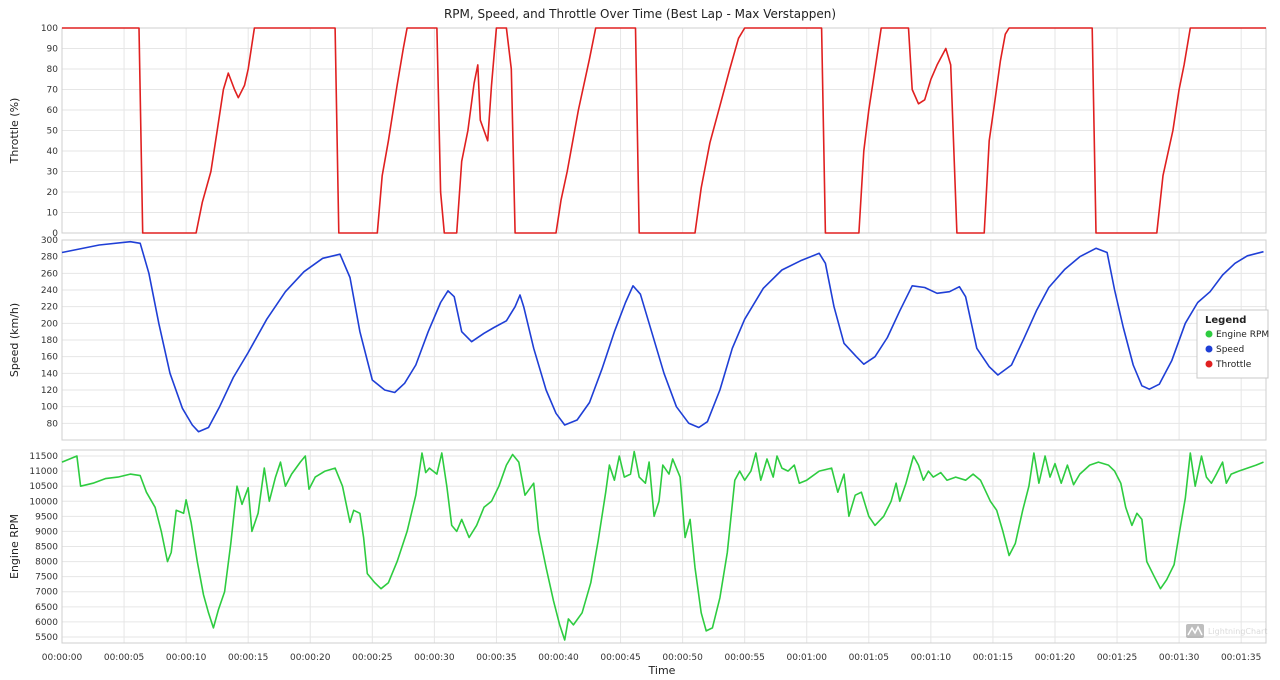  Describe the element at coordinates (53, 173) in the screenshot. I see `throttle-y-tick-label: 30` at that location.